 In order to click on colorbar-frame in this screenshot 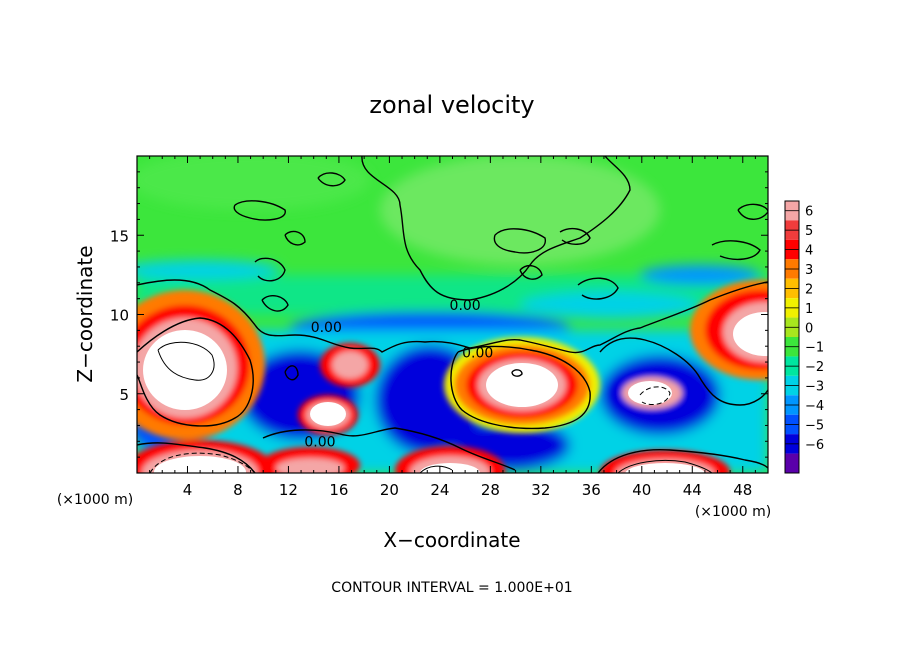, I will do `click(792, 337)`.